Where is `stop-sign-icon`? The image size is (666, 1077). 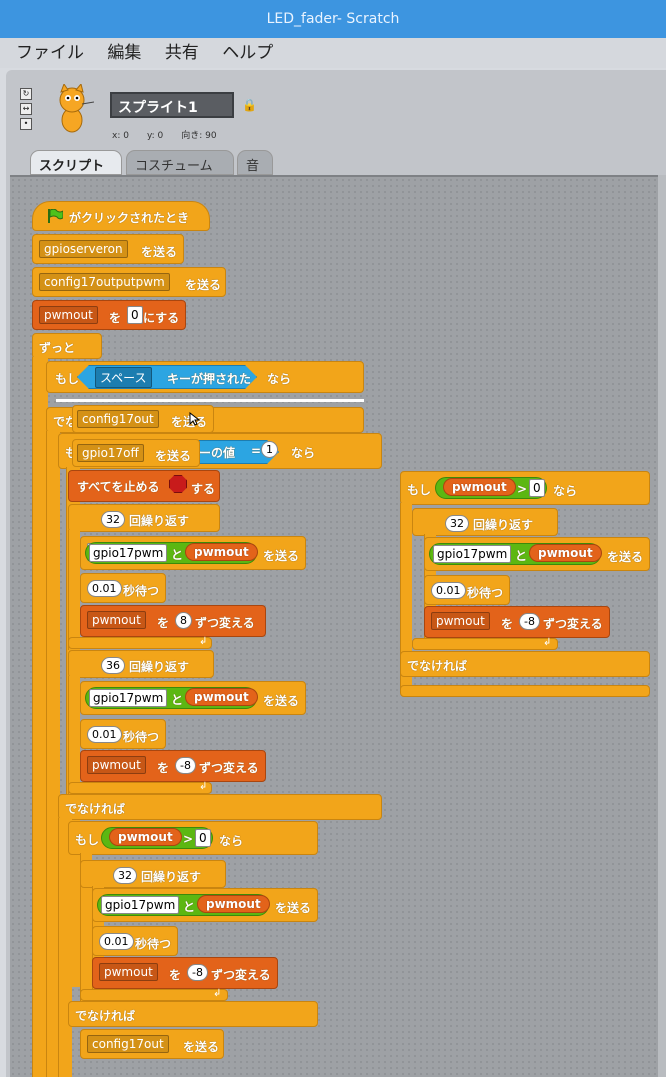
stop-sign-icon is located at coordinates (178, 484).